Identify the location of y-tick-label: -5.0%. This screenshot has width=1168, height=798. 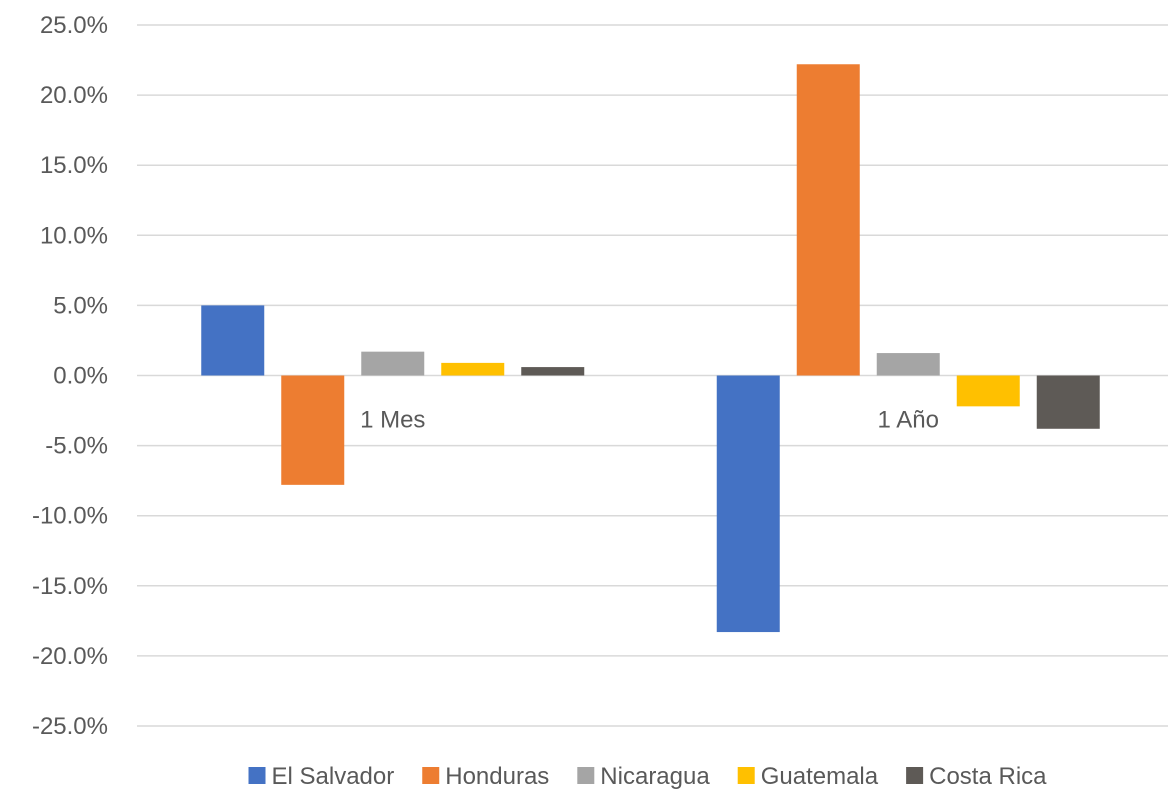
(76, 446).